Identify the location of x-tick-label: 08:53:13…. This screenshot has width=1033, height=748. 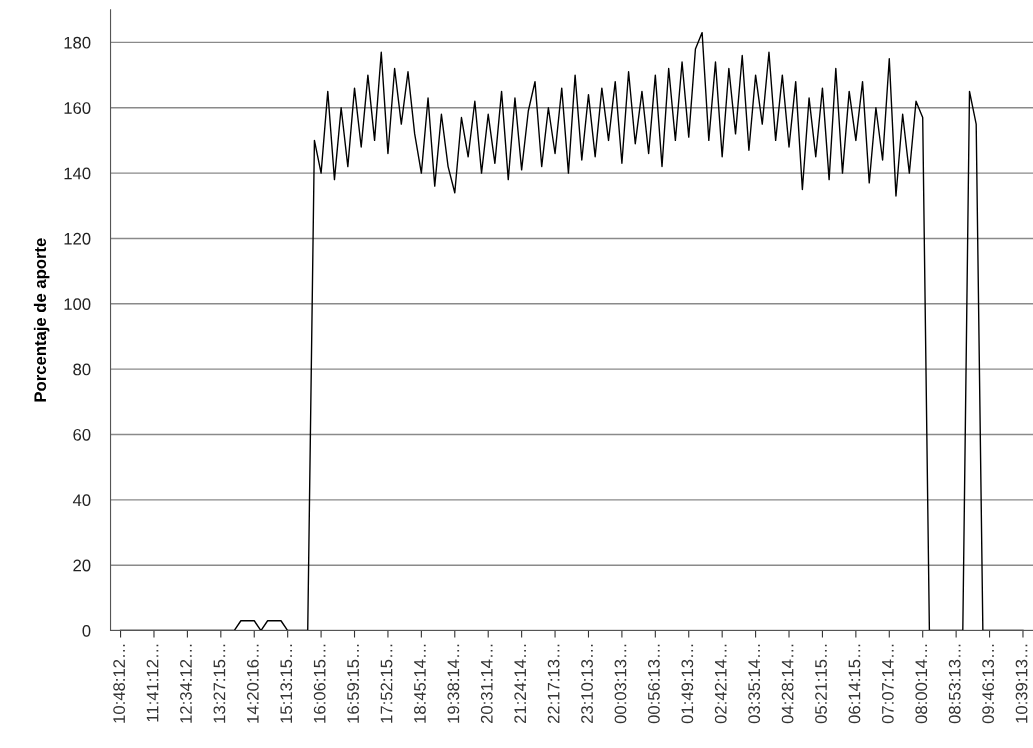
(954, 684).